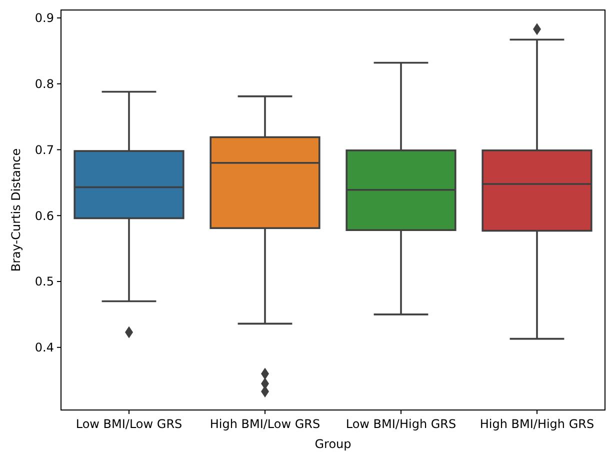 Image resolution: width=607 pixels, height=456 pixels. I want to click on y-tick-label: 0.5, so click(44, 281).